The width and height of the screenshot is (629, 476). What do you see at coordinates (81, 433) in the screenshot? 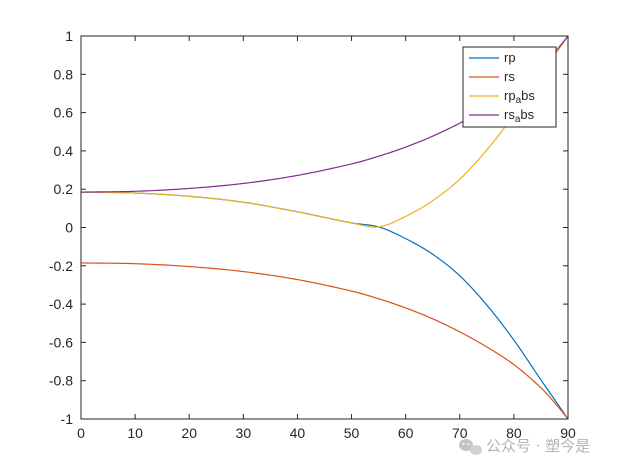
I see `x-tick-label: 0` at bounding box center [81, 433].